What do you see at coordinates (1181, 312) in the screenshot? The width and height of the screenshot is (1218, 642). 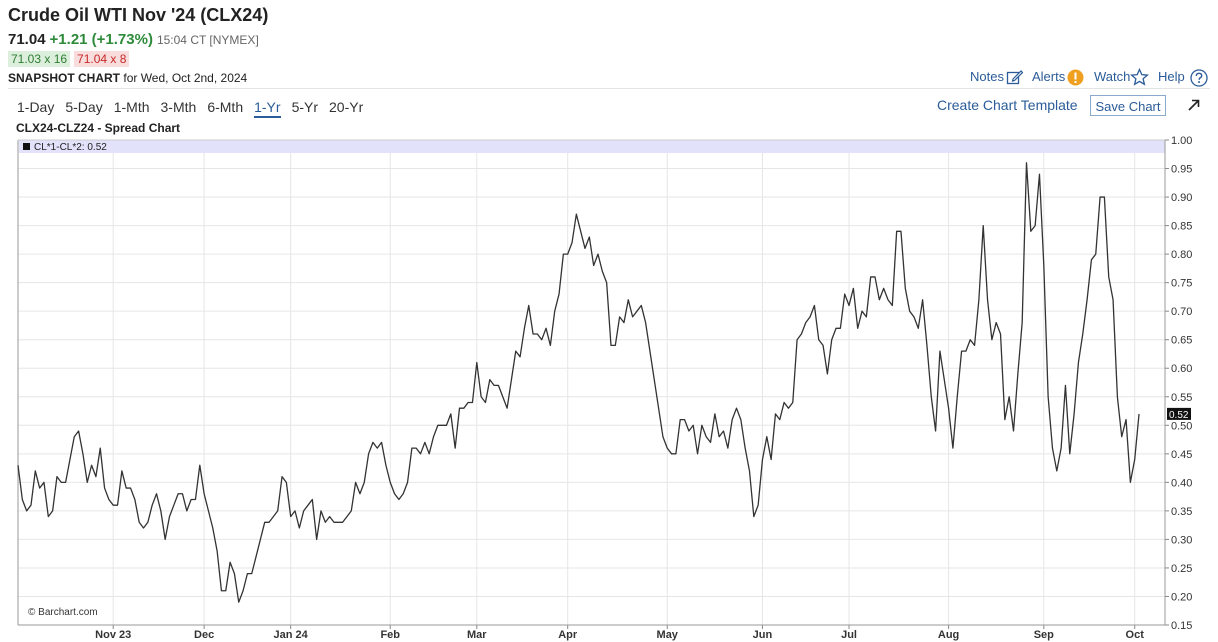 I see `y-tick-label: 0.70` at bounding box center [1181, 312].